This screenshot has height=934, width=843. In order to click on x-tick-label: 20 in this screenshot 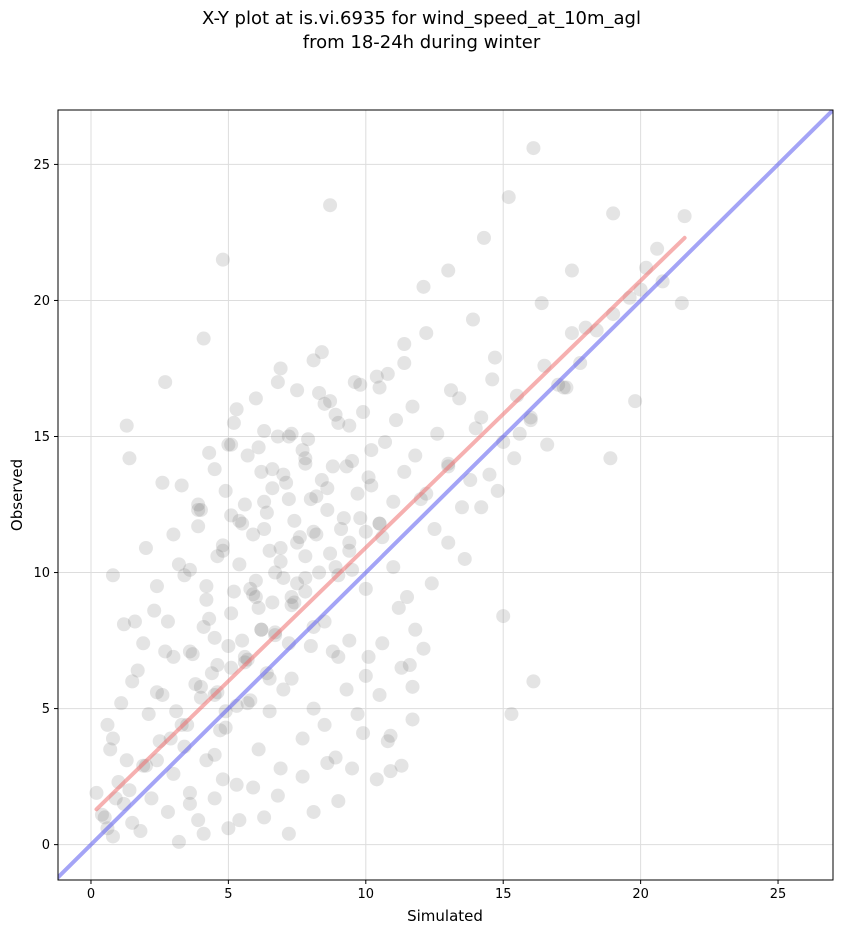, I will do `click(640, 894)`.